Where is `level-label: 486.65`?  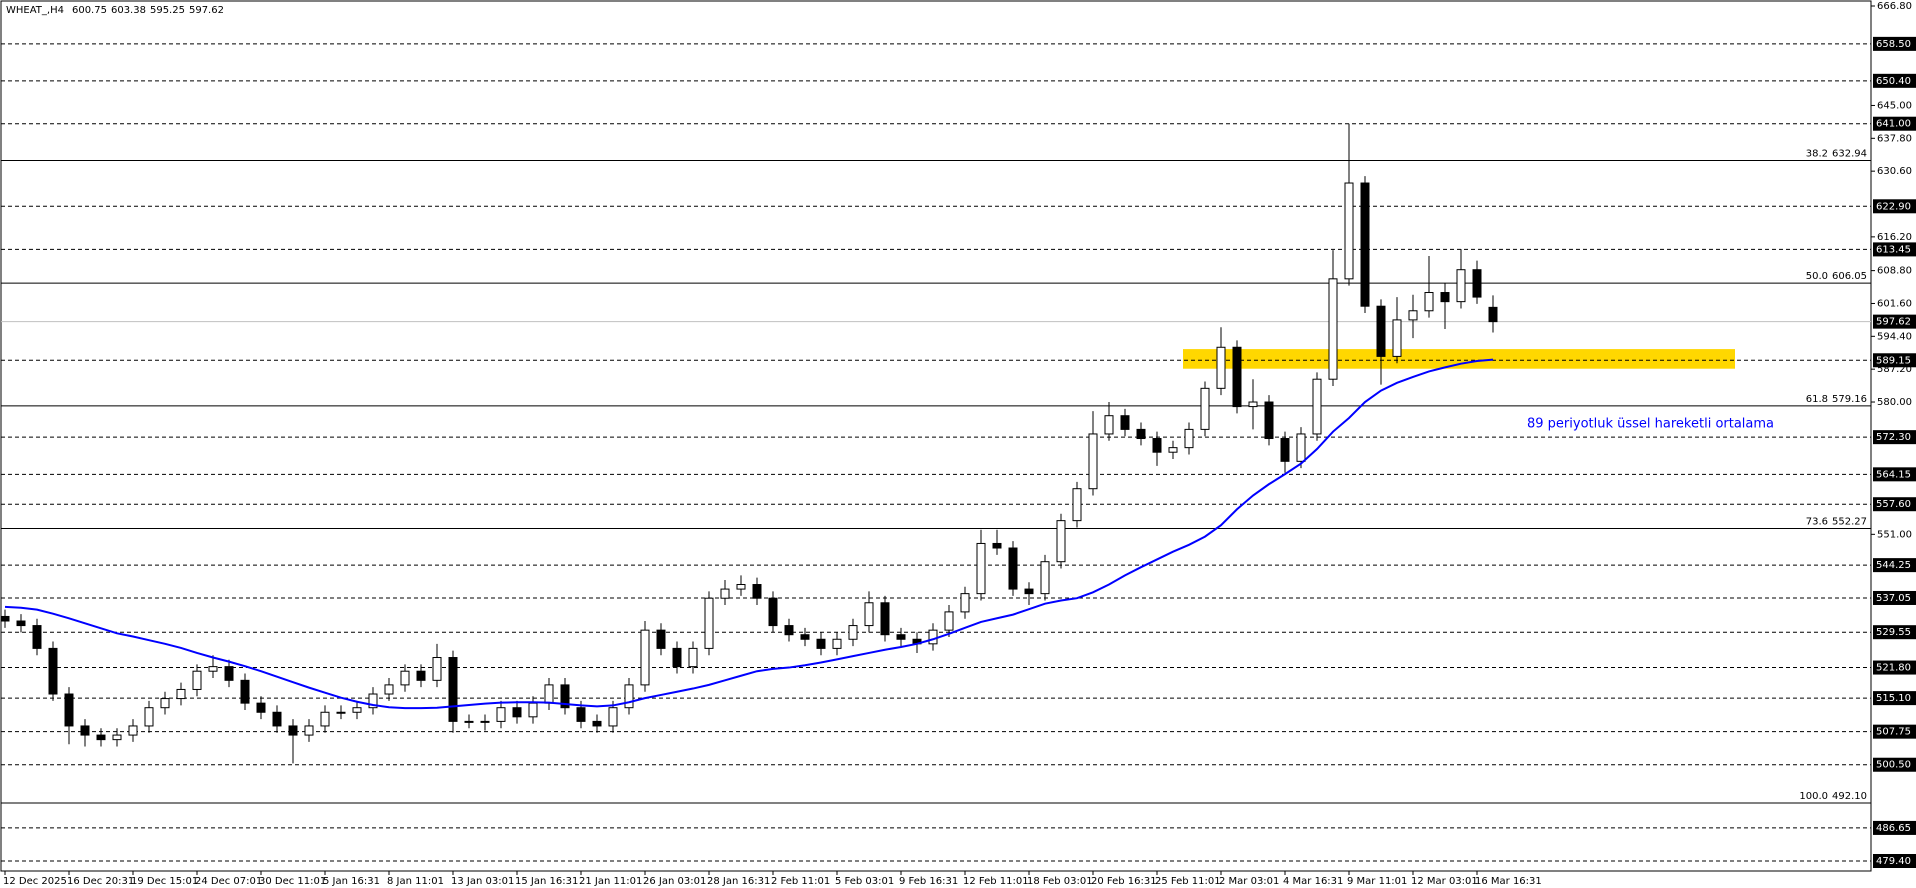 level-label: 486.65 is located at coordinates (1893, 828).